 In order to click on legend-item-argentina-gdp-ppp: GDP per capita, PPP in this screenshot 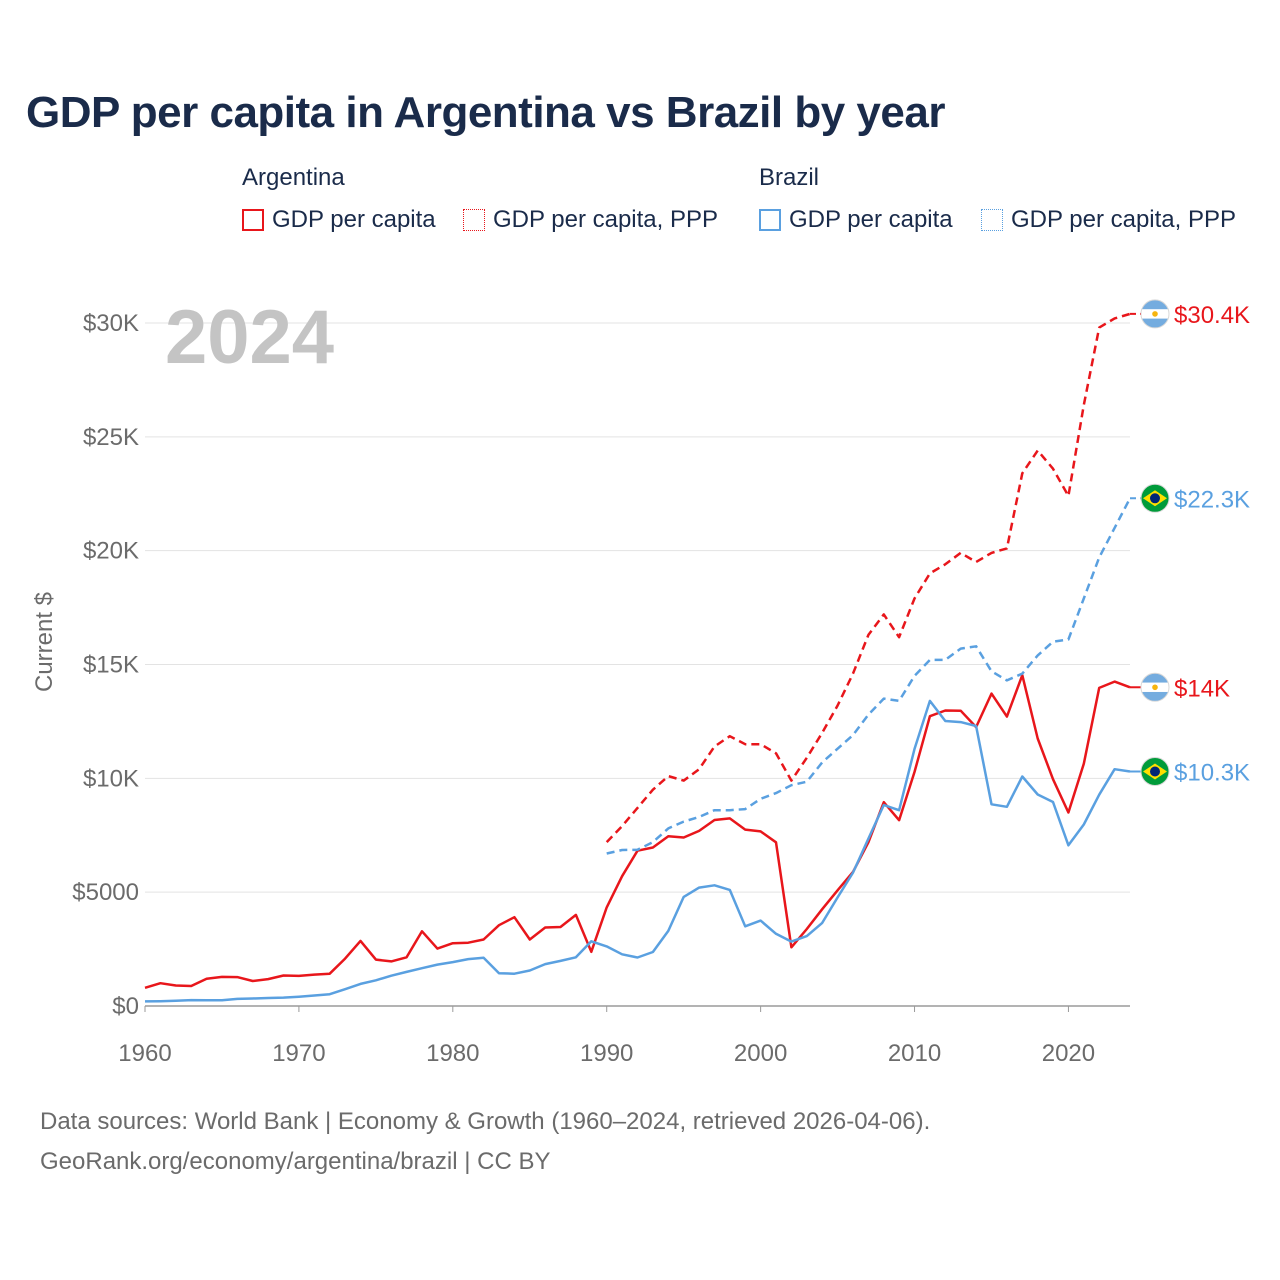, I will do `click(590, 220)`.